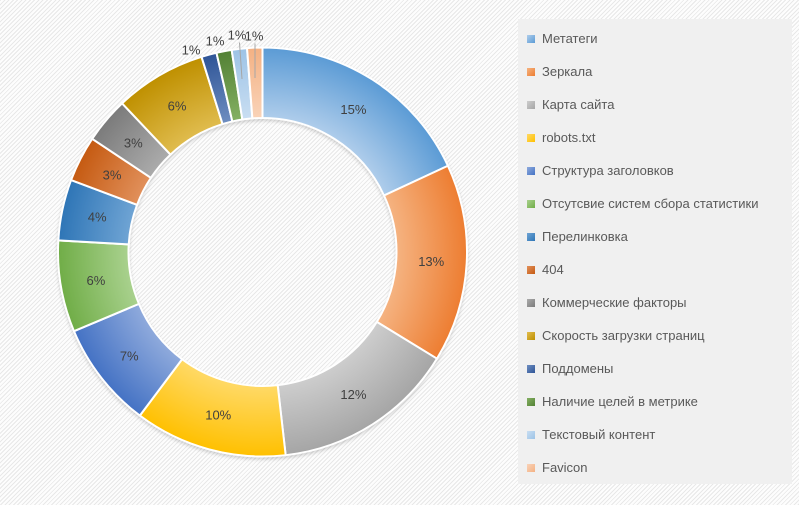  I want to click on legend-item: robots.txt, so click(655, 137).